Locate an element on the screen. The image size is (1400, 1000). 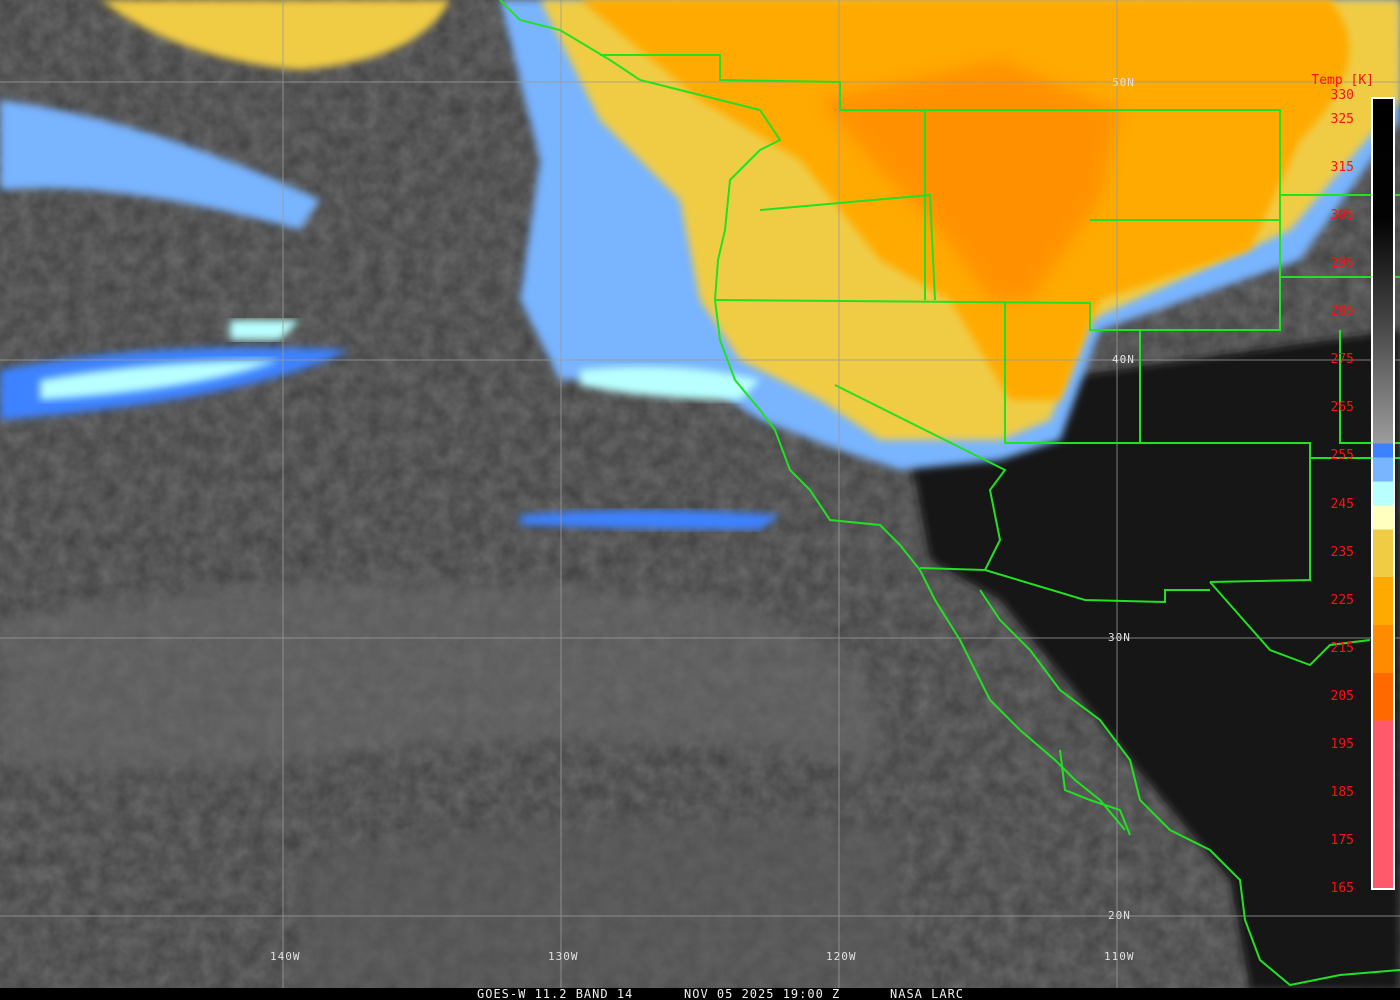
colorbar-tick: 315 is located at coordinates (1342, 168).